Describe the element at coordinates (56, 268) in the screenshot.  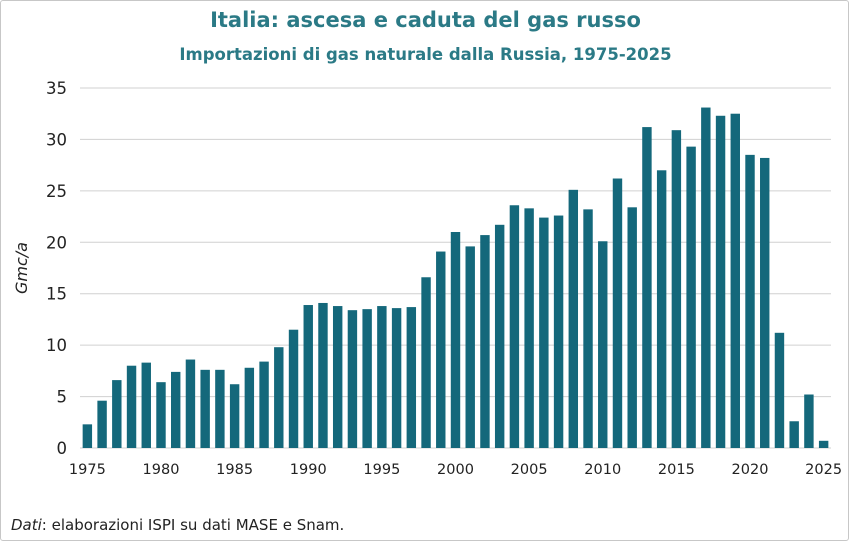
I see `y-tick-labels: 0 5 10 15 20 25 30 35` at that location.